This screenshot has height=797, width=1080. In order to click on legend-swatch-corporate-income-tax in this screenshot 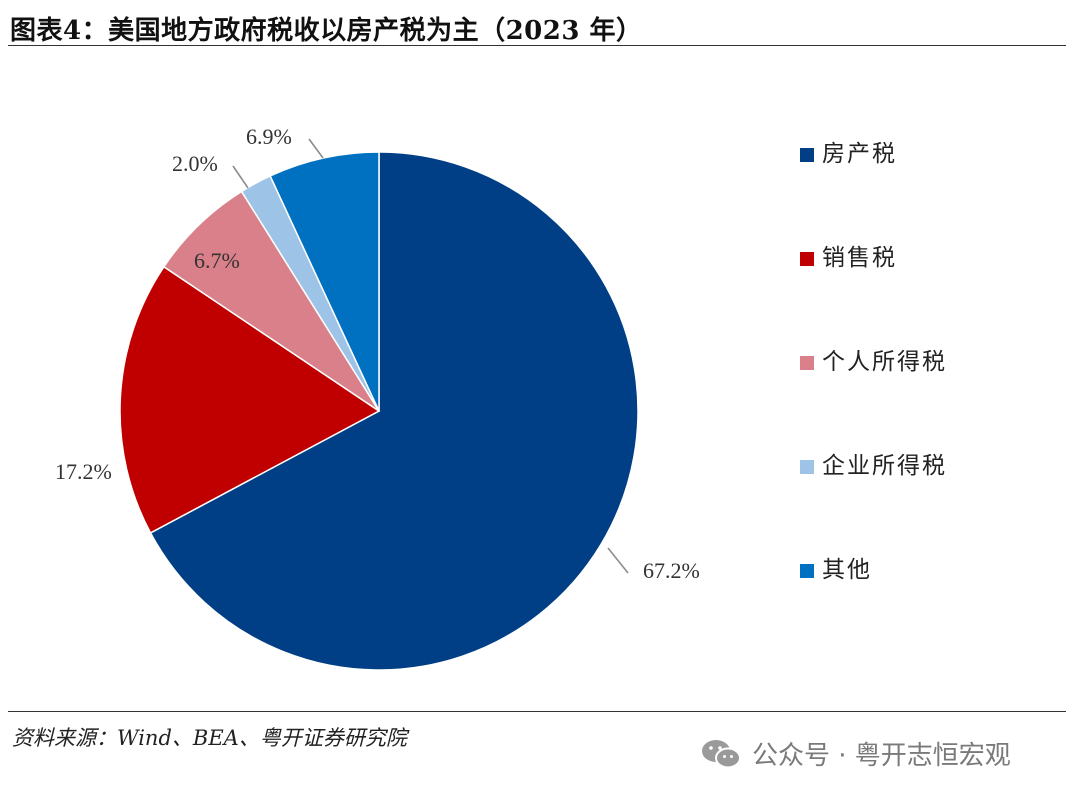, I will do `click(807, 467)`.